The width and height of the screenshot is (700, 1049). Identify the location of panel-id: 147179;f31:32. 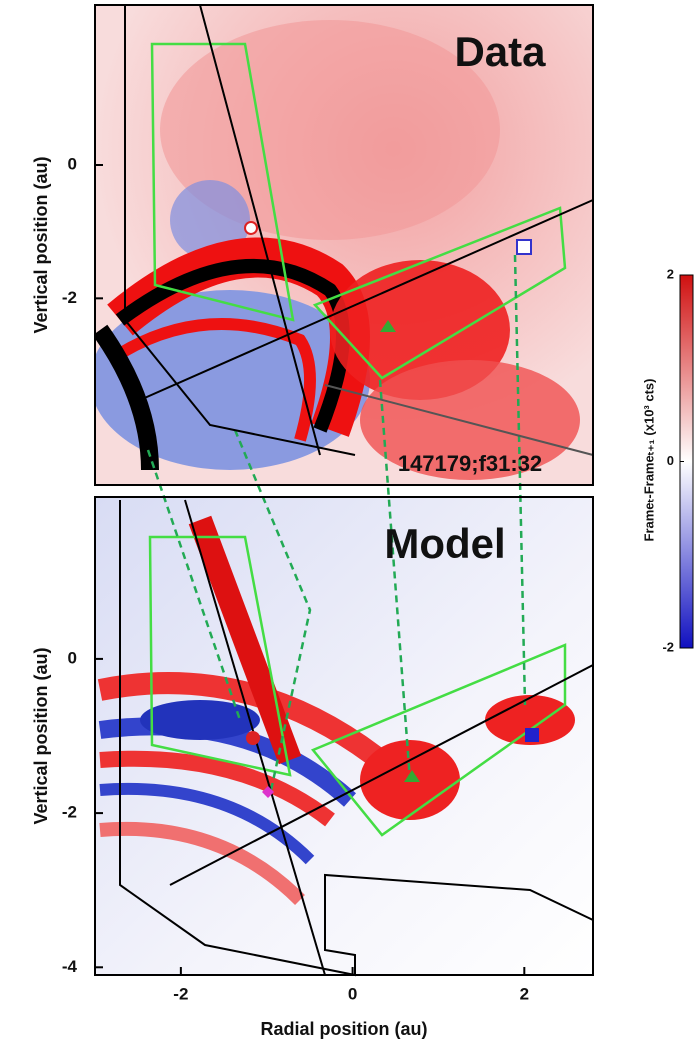
(470, 463).